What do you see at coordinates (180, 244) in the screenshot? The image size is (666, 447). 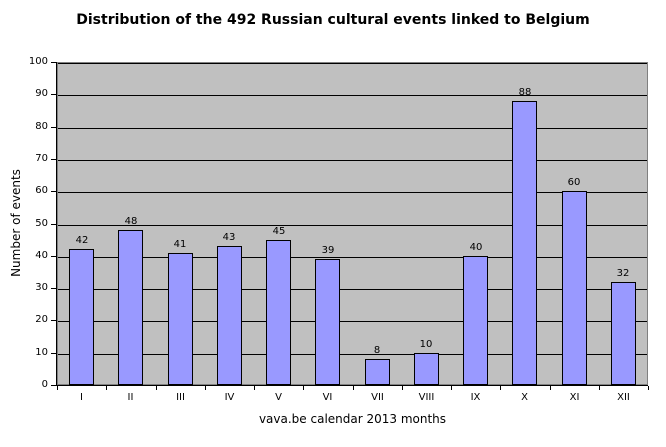 I see `bar-value-label-III: 41` at bounding box center [180, 244].